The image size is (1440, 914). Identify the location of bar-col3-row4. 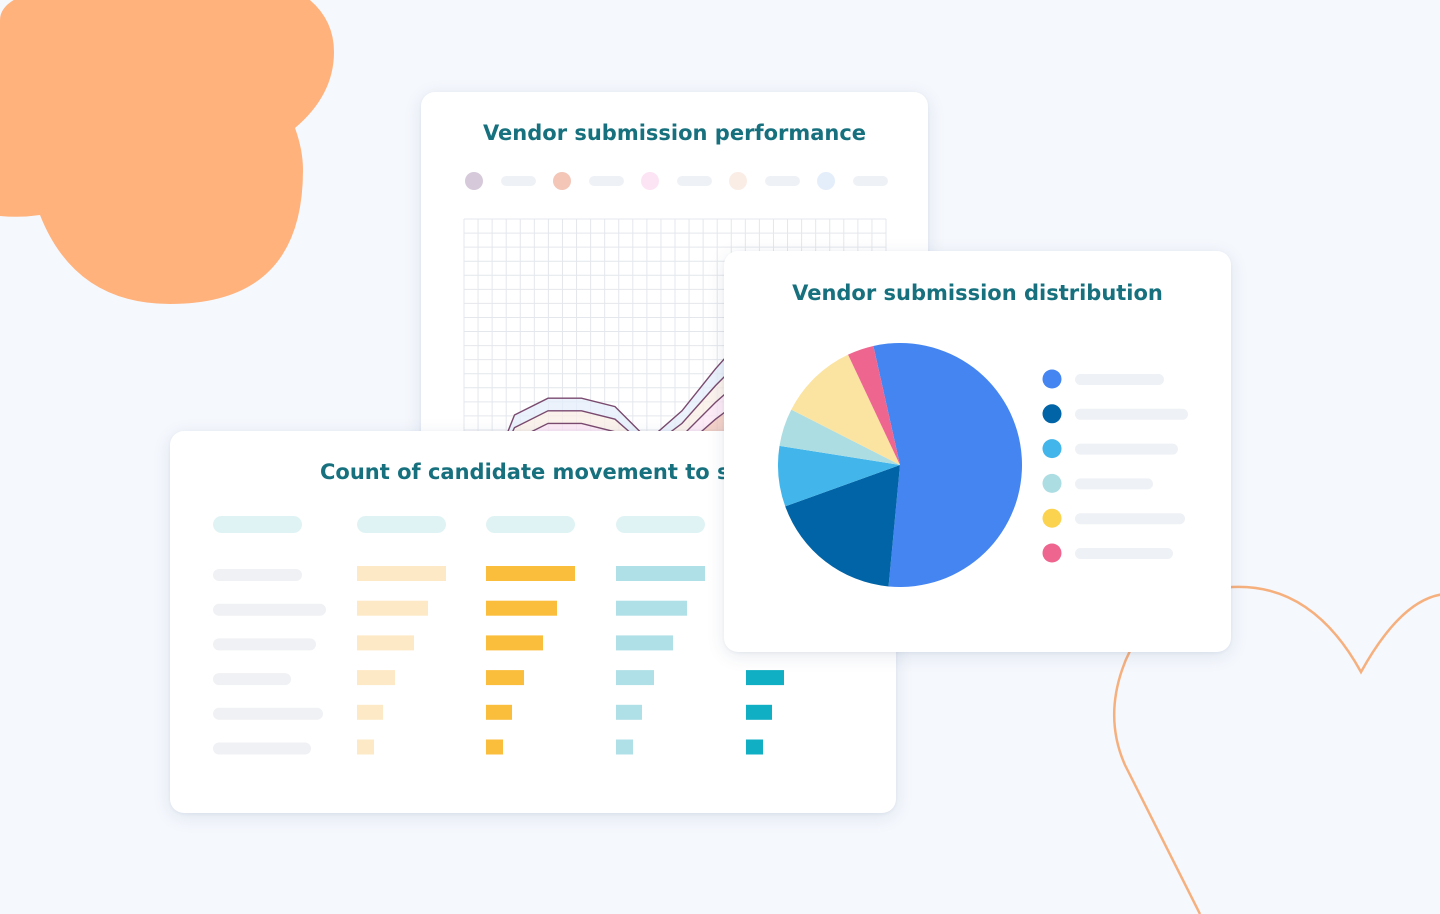
(759, 712).